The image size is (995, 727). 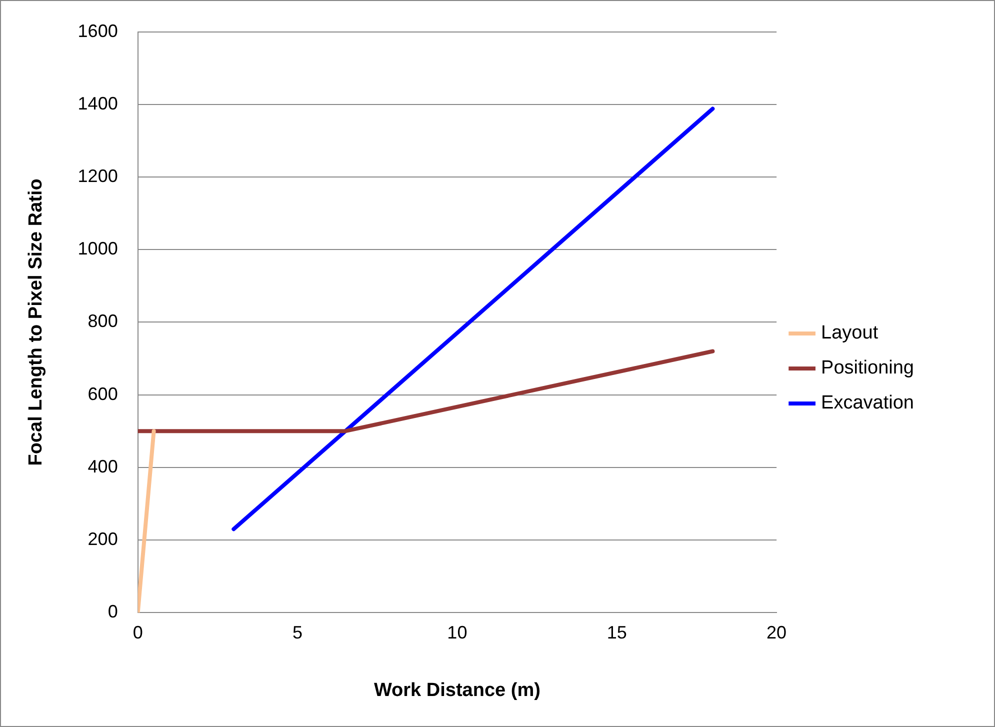 I want to click on y-axis-title: Focal Length to Pixel Size Ratio, so click(x=36, y=322).